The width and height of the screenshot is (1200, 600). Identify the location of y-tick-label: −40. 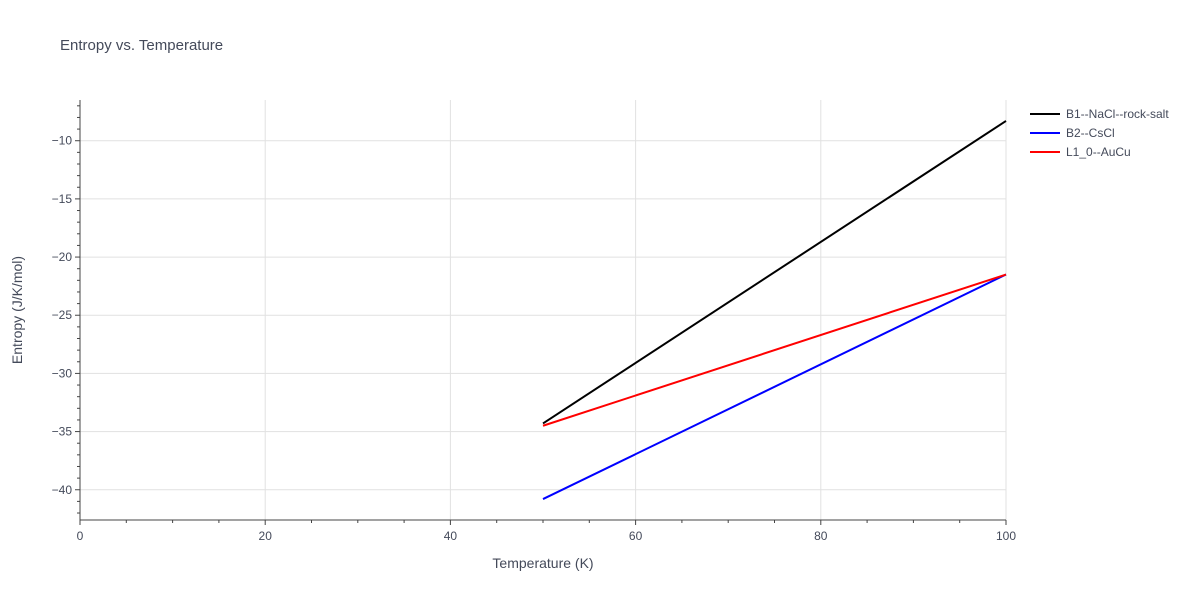
(62, 490).